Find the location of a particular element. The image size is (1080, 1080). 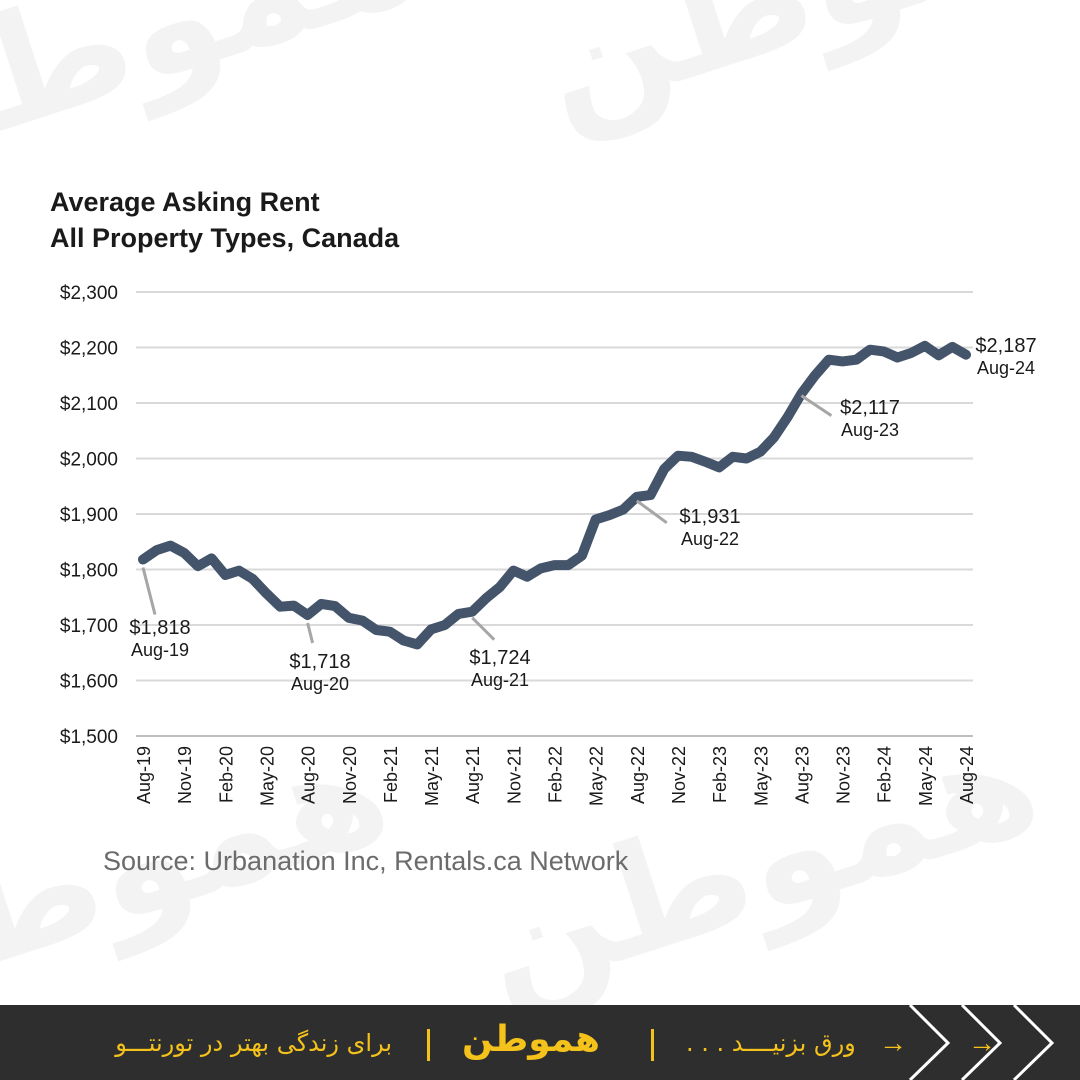

x-tick-label: May-22 is located at coordinates (597, 776).